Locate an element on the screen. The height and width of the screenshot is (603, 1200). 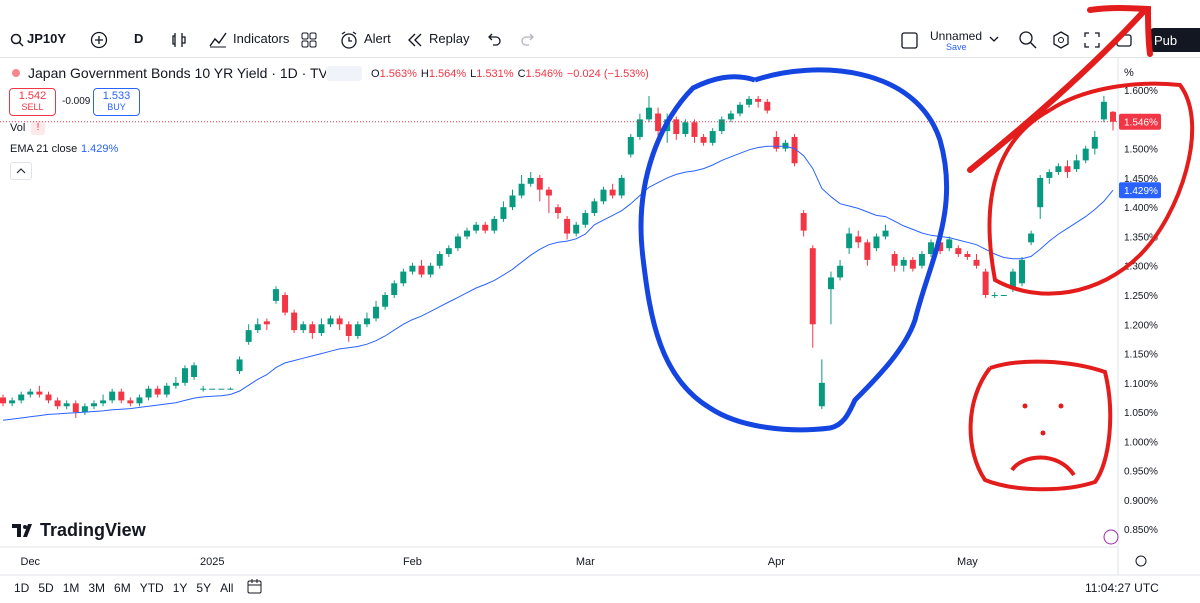
y-tick-label: 1.050% is located at coordinates (1141, 413).